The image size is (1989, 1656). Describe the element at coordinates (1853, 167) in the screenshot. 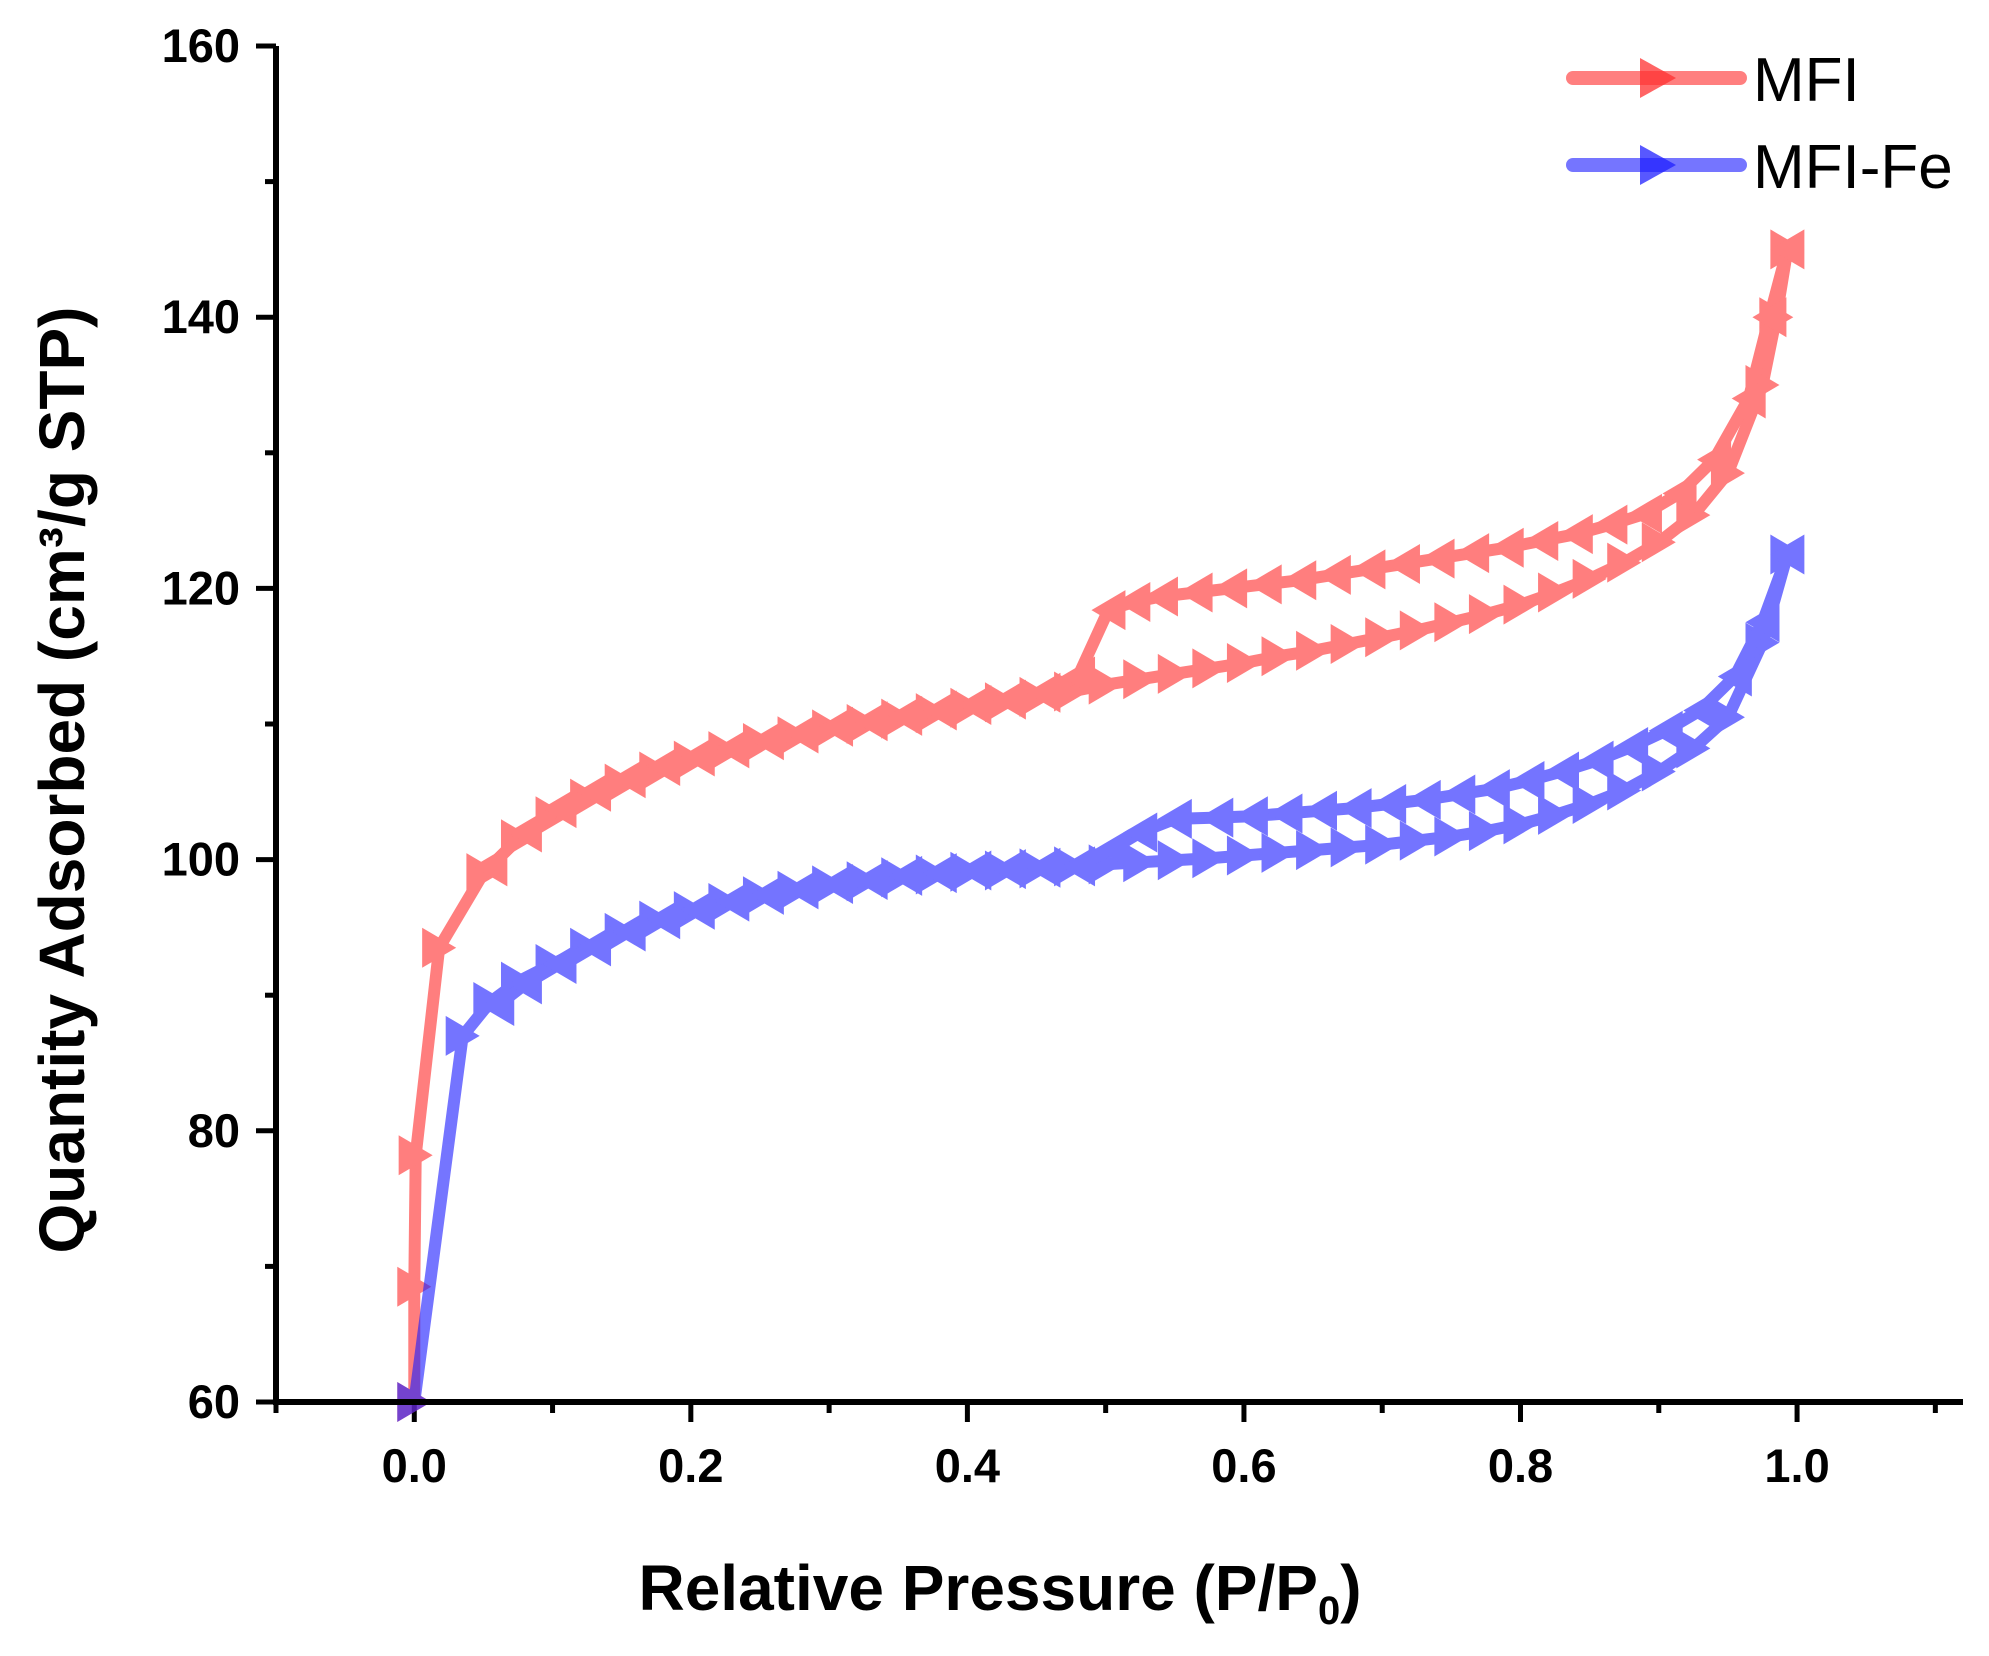

I see `legend-label-mfi-fe: MFI-Fe` at that location.